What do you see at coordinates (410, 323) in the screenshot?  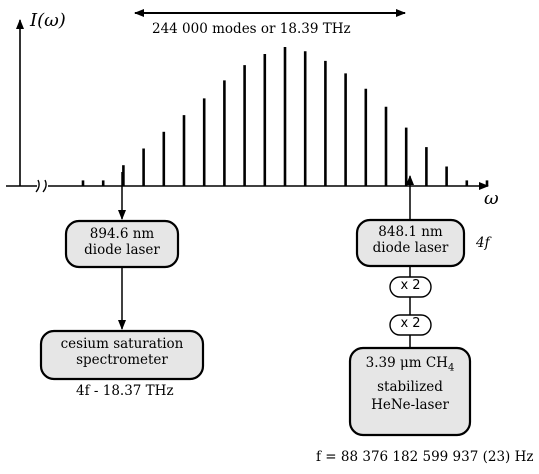 I see `doubler-2-label: x 2` at bounding box center [410, 323].